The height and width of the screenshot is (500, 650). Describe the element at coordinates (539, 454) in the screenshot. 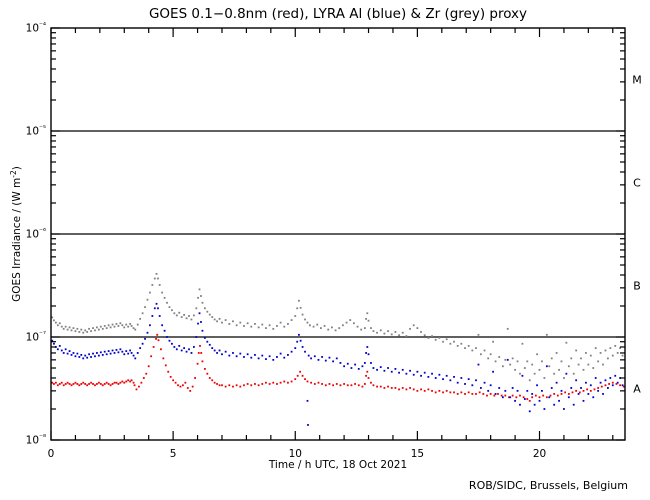

I see `x-tick-label: 20` at that location.